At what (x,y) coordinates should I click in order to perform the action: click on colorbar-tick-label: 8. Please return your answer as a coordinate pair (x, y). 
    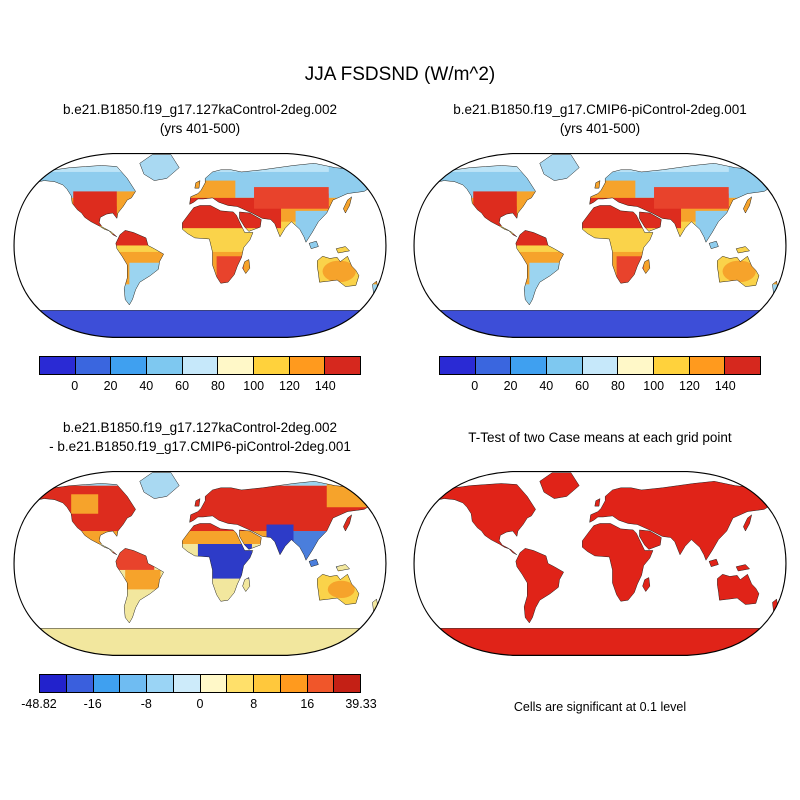
    Looking at the image, I should click on (254, 704).